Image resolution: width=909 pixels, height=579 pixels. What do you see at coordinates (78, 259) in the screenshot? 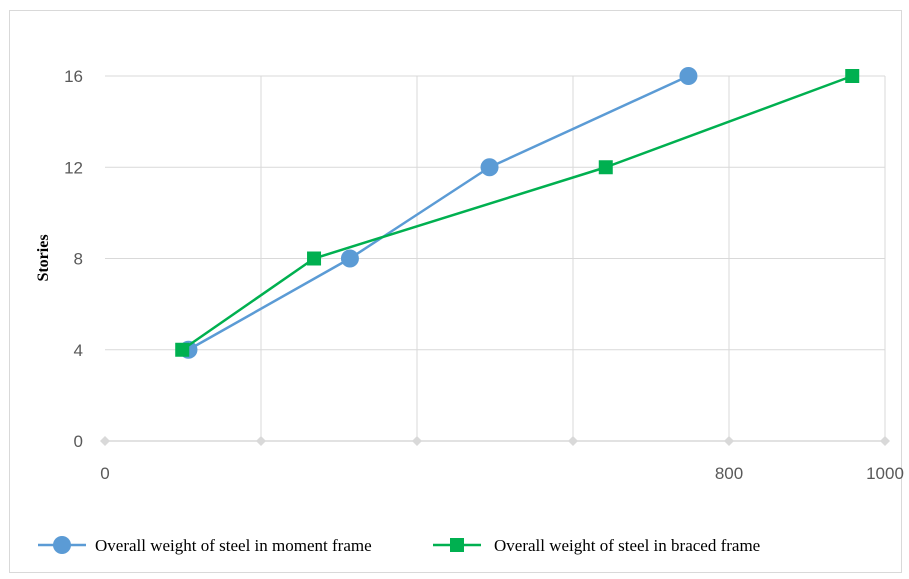
I see `y-tick-label: 8` at bounding box center [78, 259].